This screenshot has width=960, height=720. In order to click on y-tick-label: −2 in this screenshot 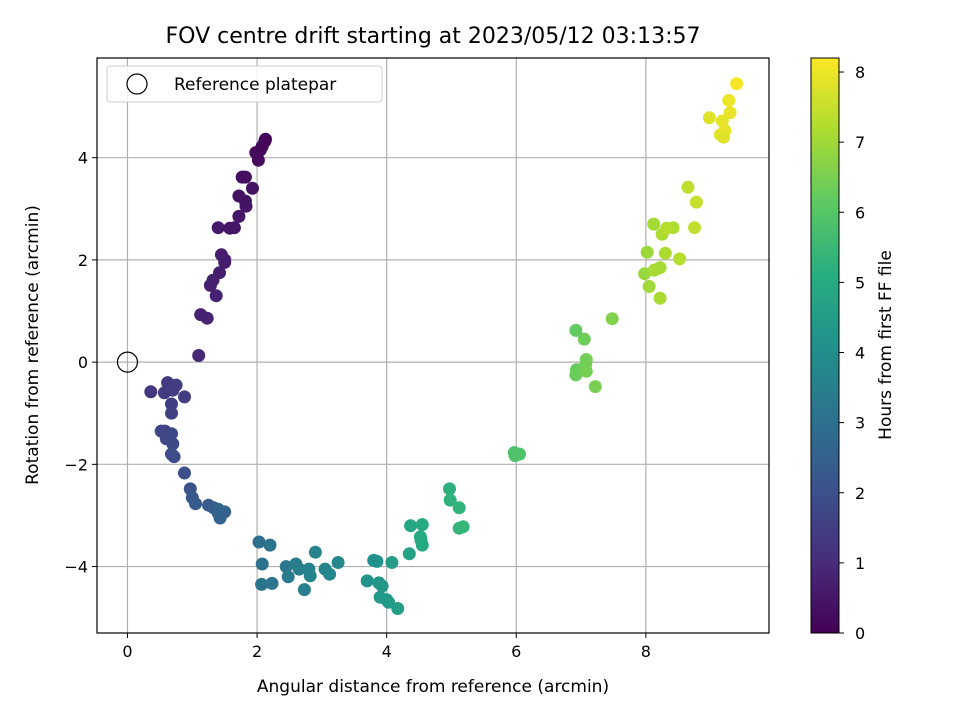, I will do `click(76, 464)`.